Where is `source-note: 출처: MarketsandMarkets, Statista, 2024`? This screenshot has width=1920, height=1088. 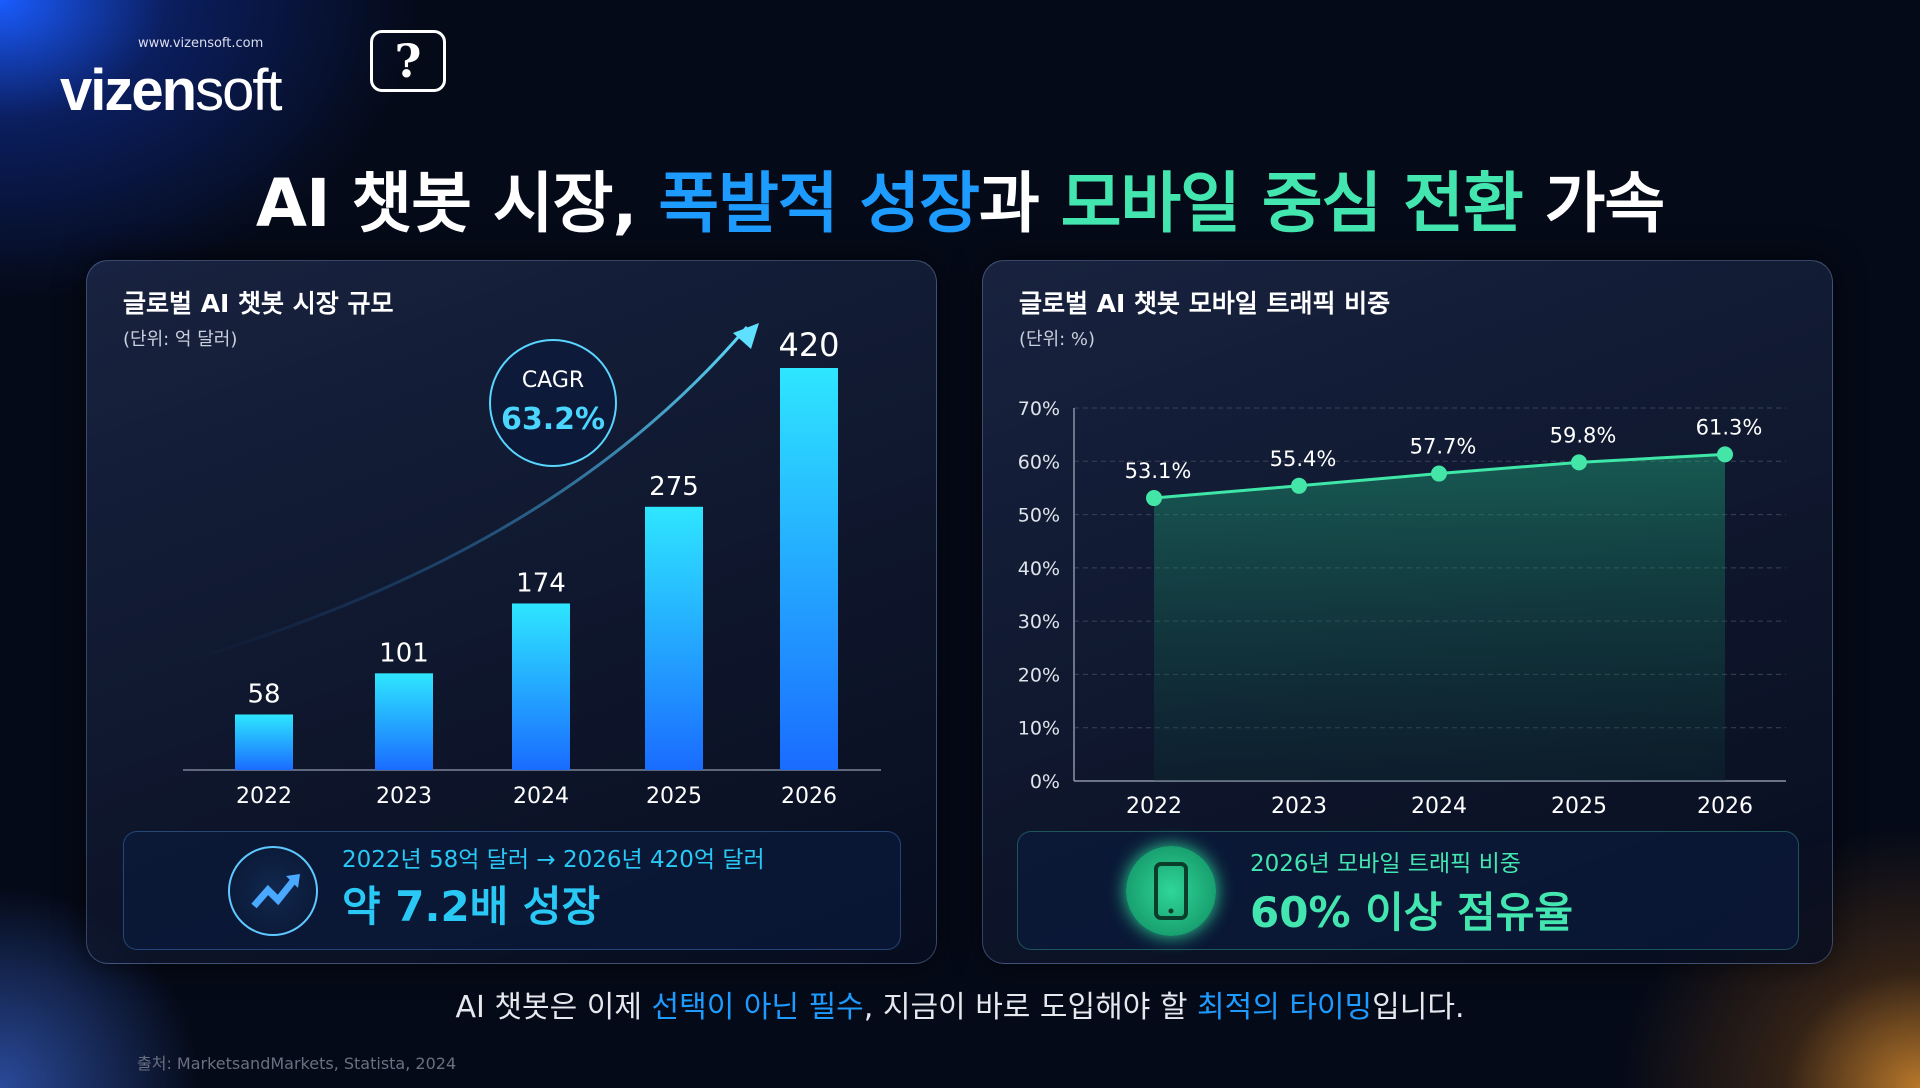 source-note: 출처: MarketsandMarkets, Statista, 2024 is located at coordinates (297, 1063).